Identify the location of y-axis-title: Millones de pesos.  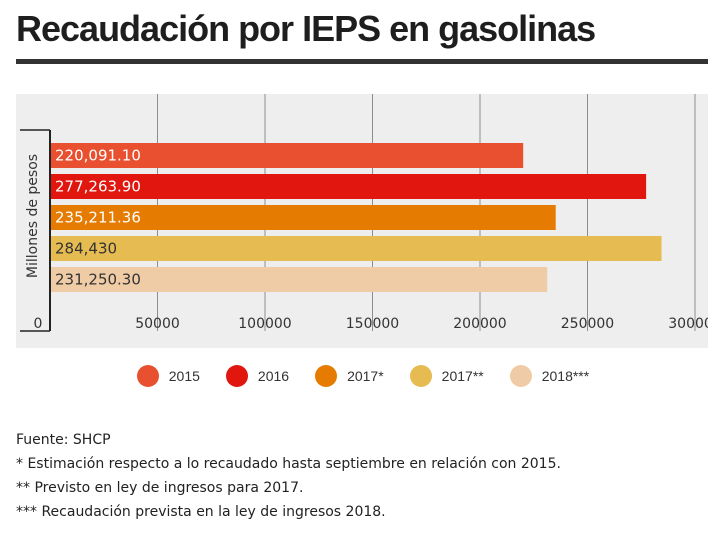
(33, 216).